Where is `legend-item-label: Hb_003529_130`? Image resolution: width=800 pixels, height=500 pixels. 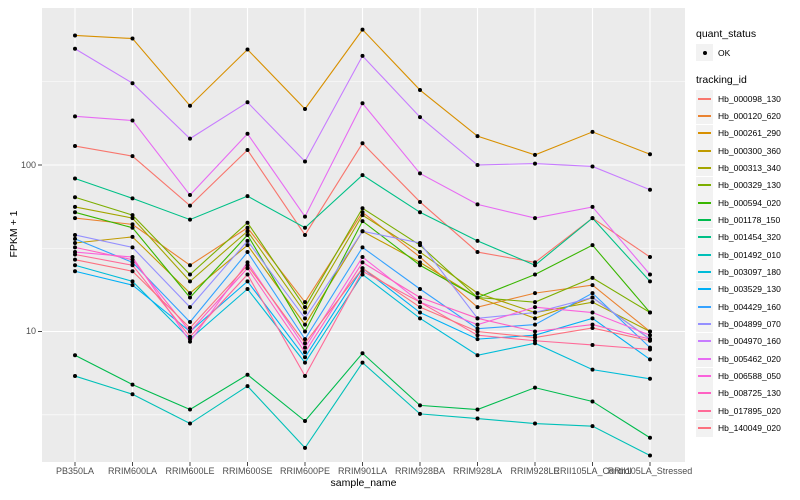 legend-item-label: Hb_003529_130 is located at coordinates (749, 289).